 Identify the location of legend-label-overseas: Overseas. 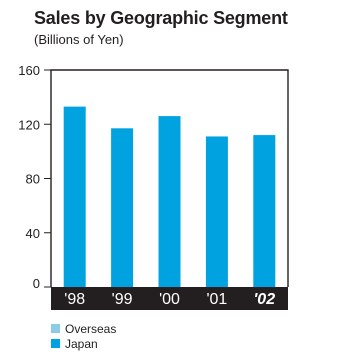
(91, 328).